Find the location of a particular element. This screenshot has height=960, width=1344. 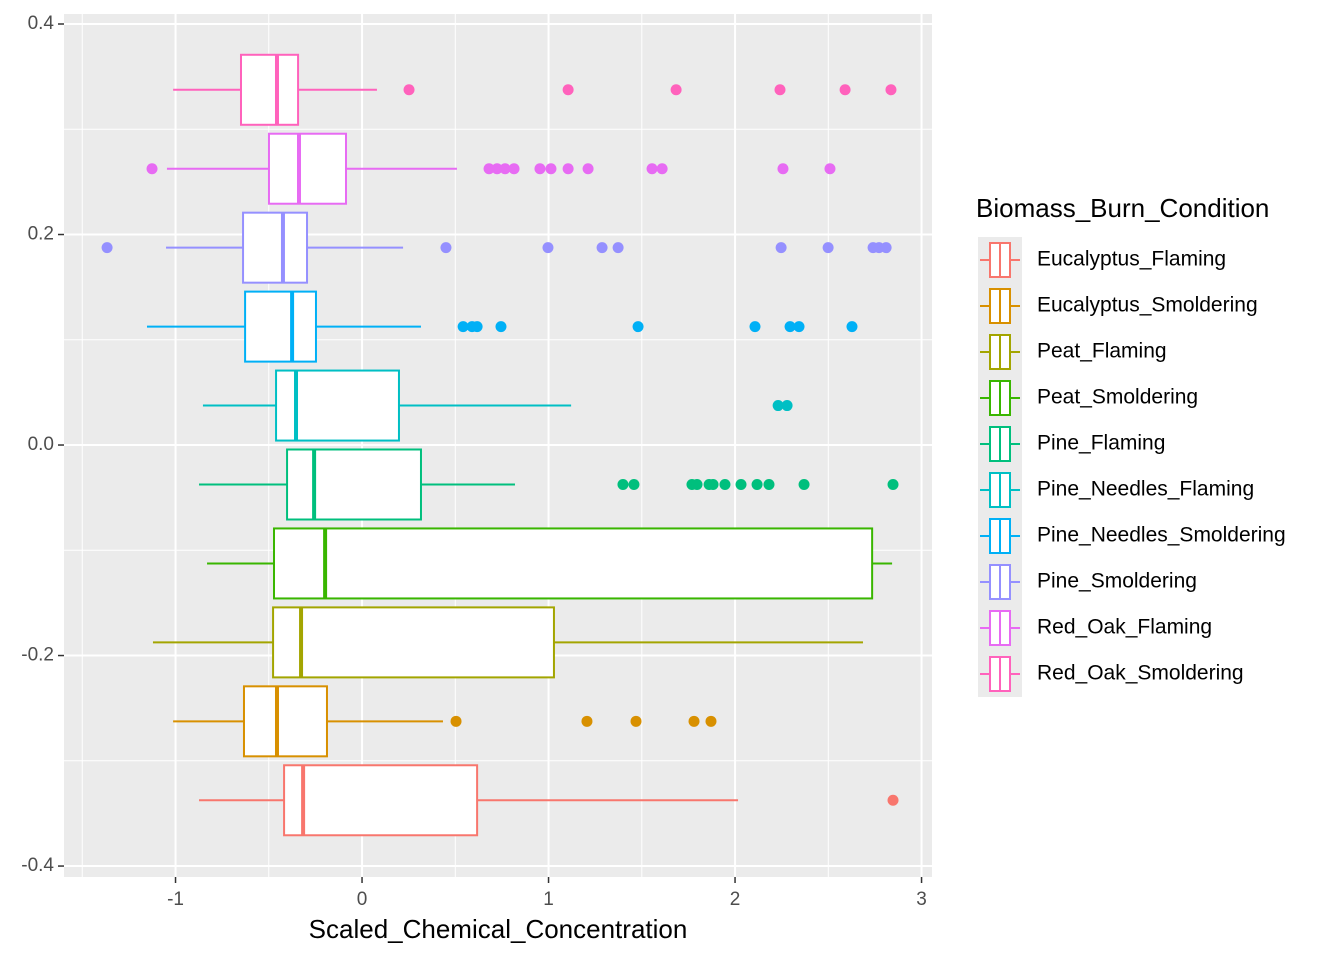

y-tick-label: 0.4 is located at coordinates (41, 23).